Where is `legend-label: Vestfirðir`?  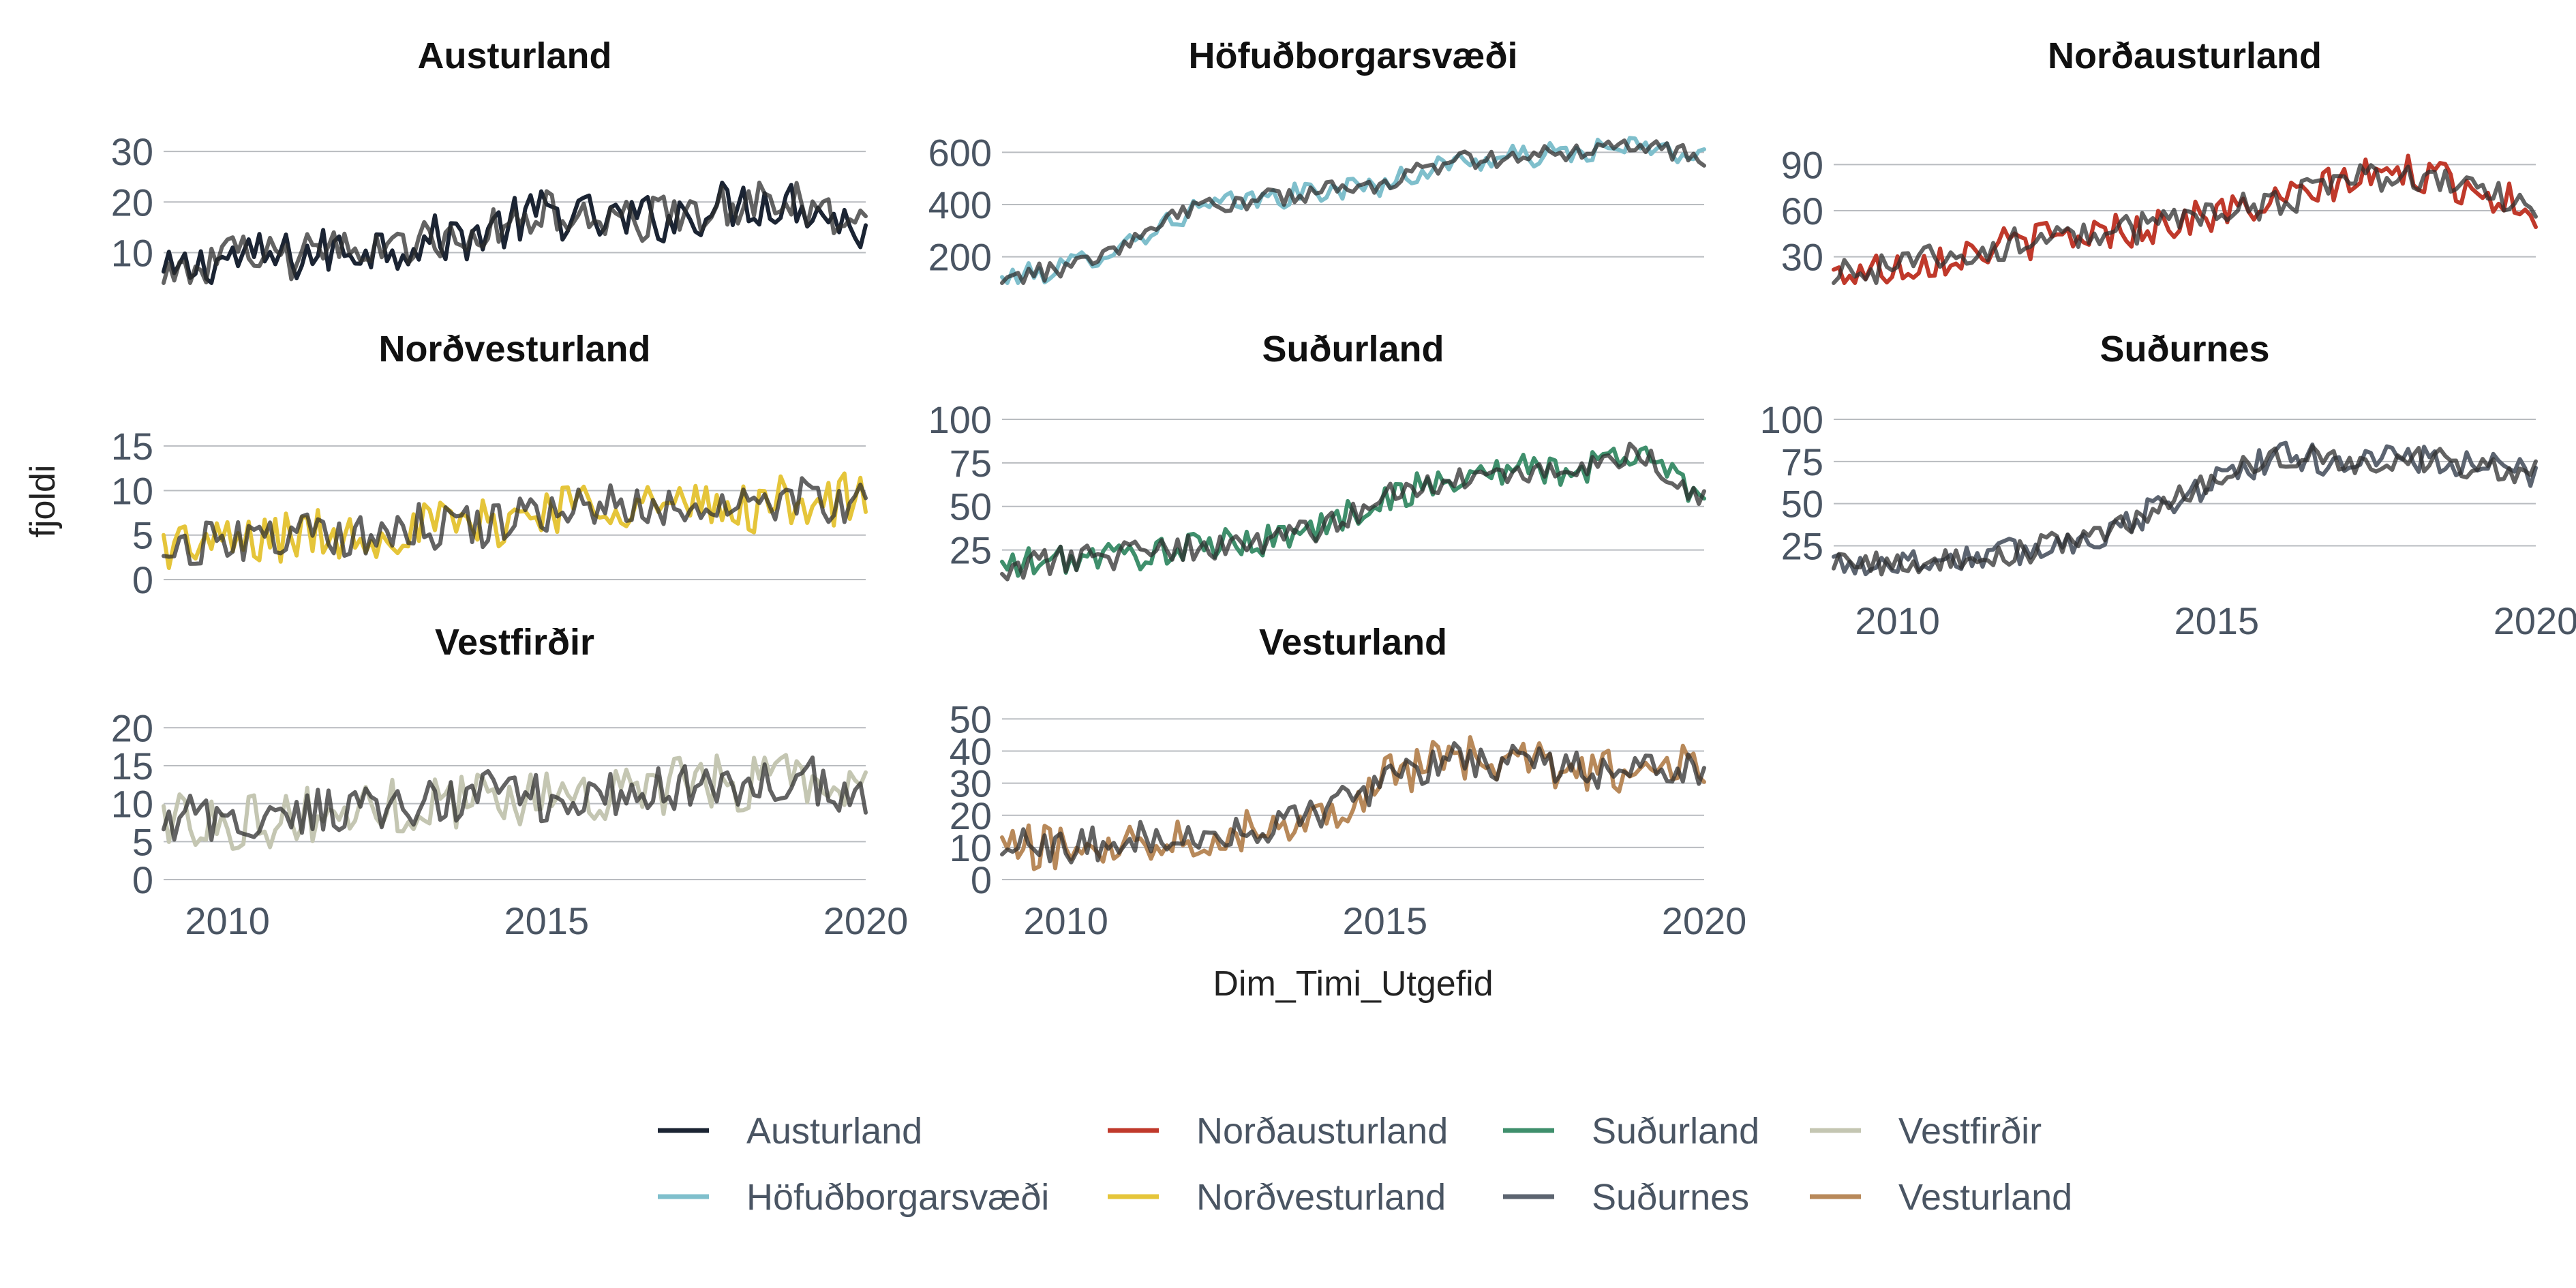
legend-label: Vestfirðir is located at coordinates (1970, 1131).